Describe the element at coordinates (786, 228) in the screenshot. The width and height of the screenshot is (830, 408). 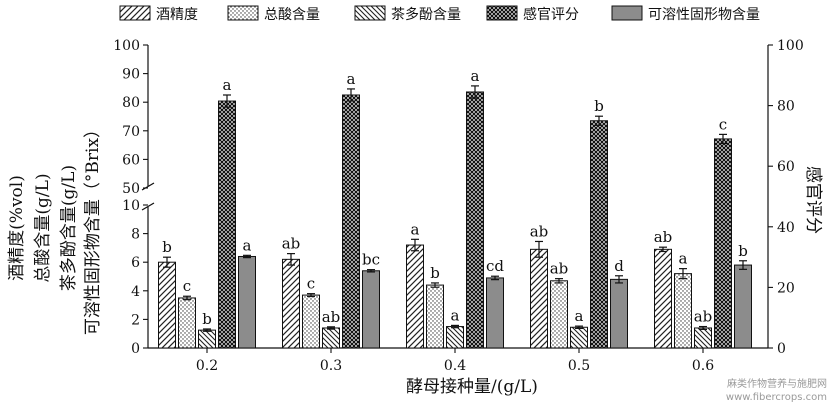
I see `y-right-tick-label: 40` at that location.